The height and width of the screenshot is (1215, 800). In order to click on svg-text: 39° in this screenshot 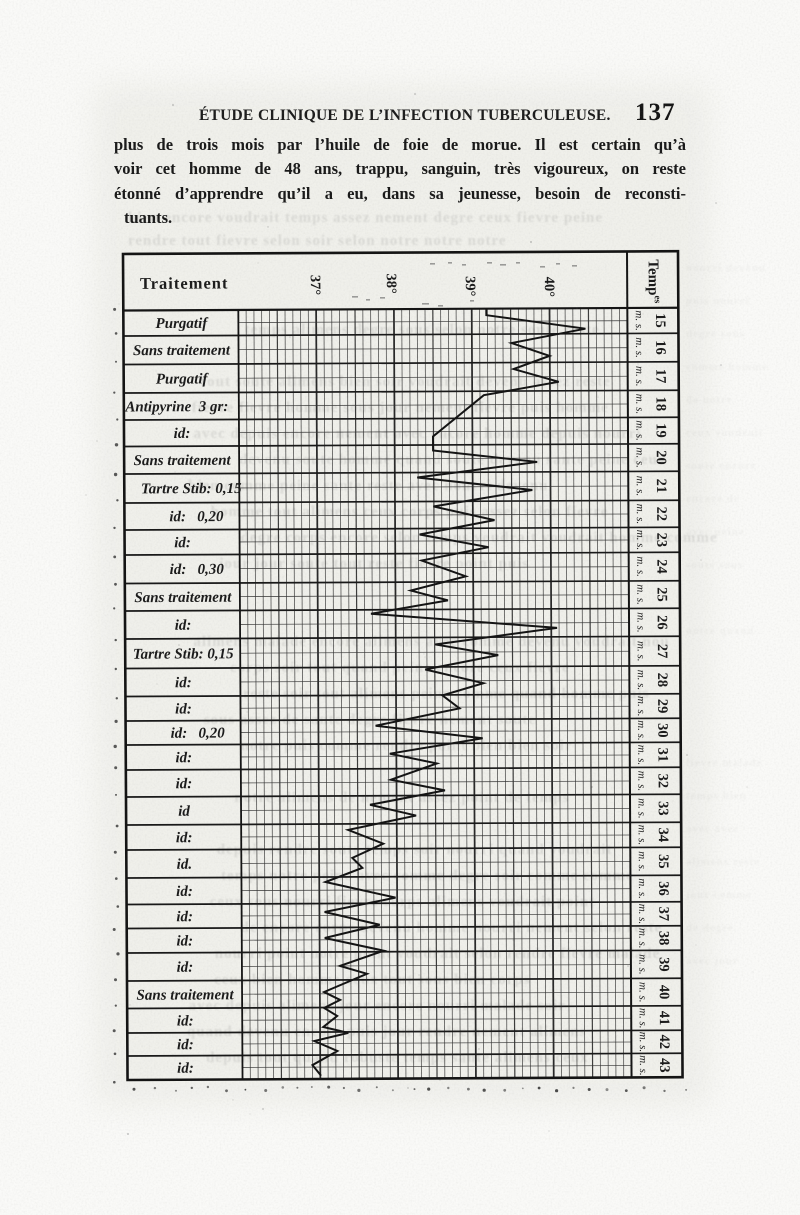, I will do `click(470, 286)`.